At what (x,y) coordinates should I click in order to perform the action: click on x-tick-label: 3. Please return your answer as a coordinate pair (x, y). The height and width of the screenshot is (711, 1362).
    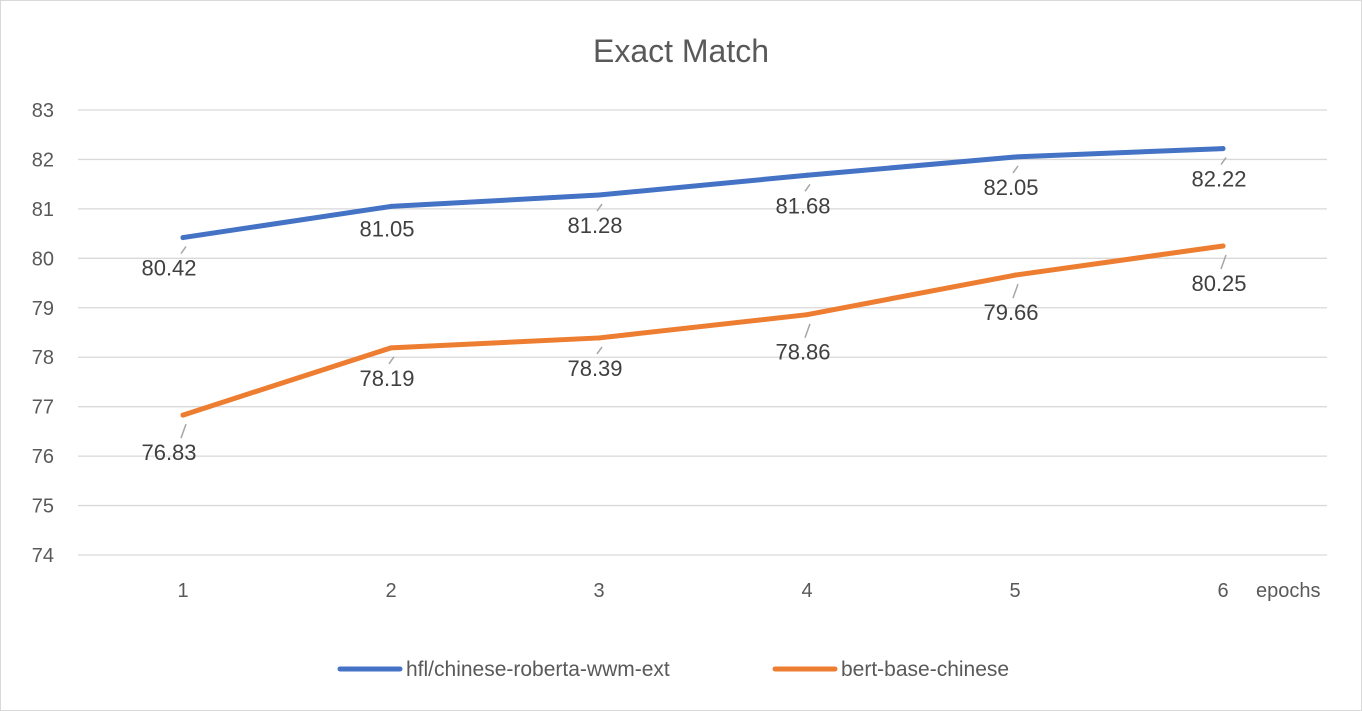
    Looking at the image, I should click on (598, 591).